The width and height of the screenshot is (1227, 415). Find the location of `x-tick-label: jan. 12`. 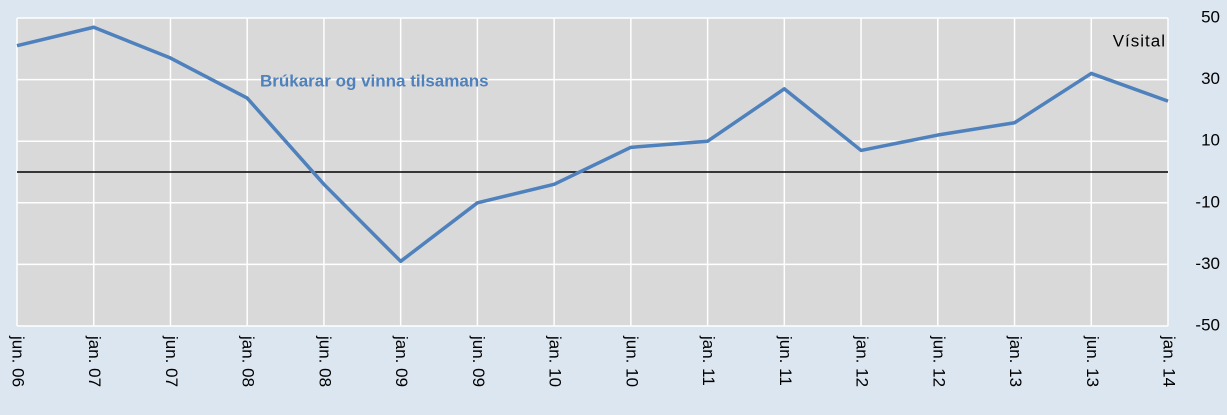

x-tick-label: jan. 12 is located at coordinates (862, 361).